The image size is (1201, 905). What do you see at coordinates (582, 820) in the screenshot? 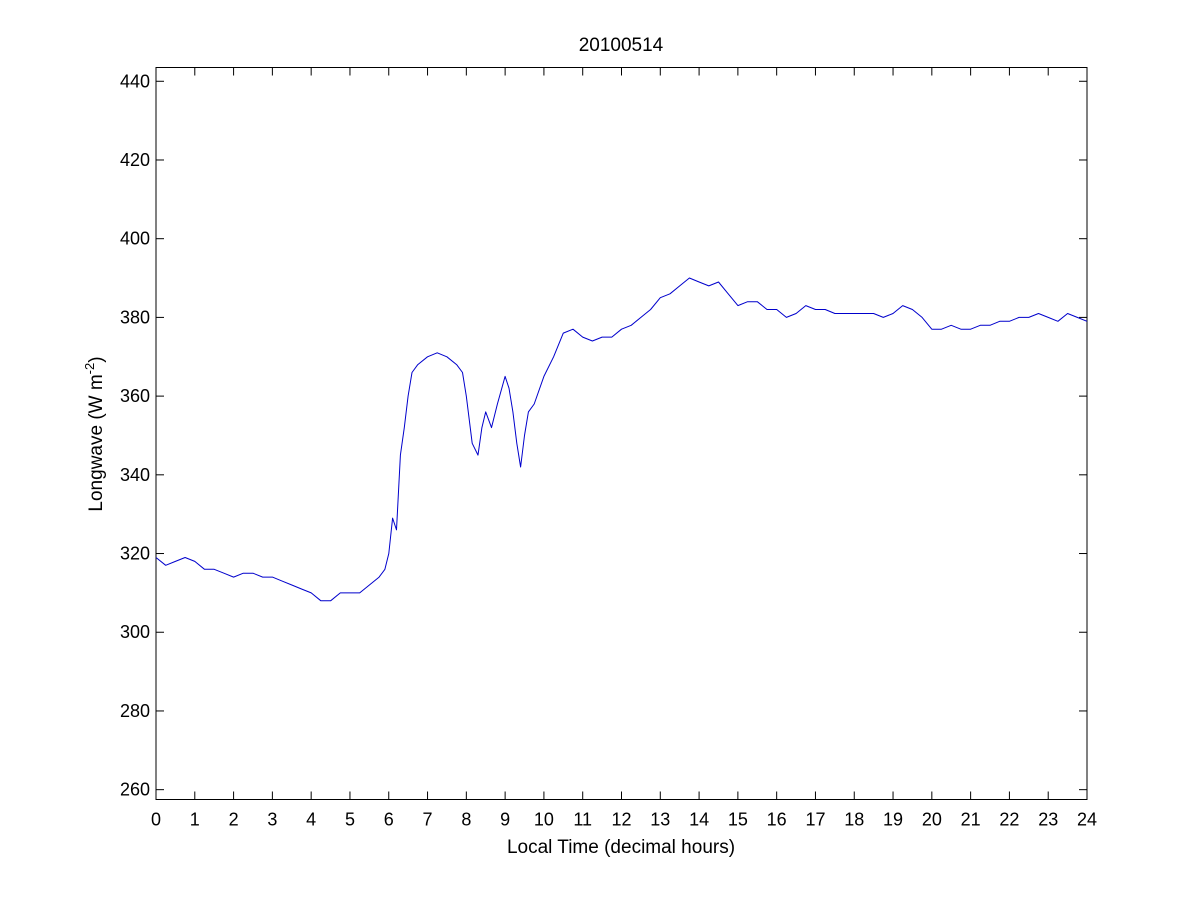
I see `x-tick-label: 11` at bounding box center [582, 820].